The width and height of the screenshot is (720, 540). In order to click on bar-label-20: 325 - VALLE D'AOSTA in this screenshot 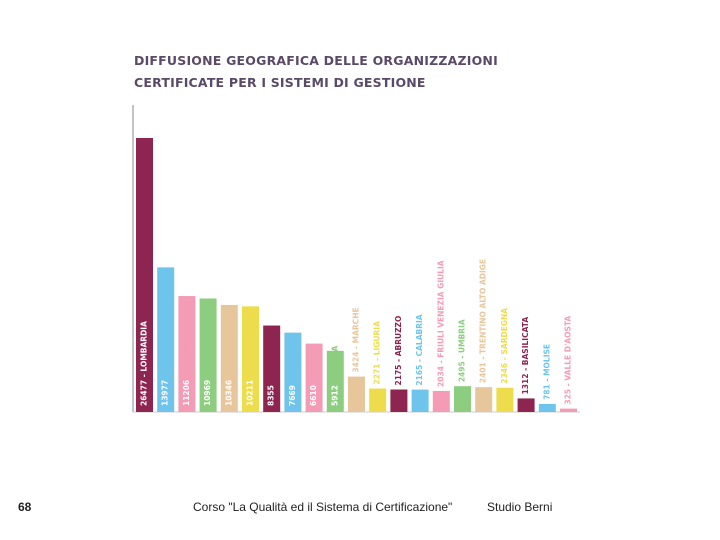, I will do `click(568, 360)`.